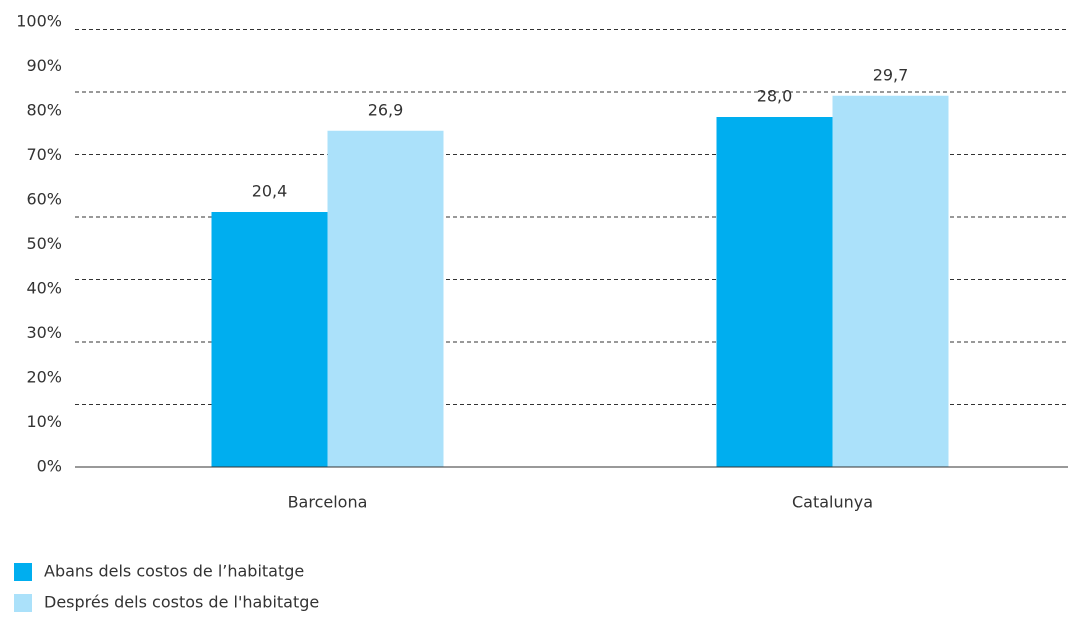 Image resolution: width=1072 pixels, height=618 pixels. I want to click on x-tick-label: Barcelona, so click(328, 502).